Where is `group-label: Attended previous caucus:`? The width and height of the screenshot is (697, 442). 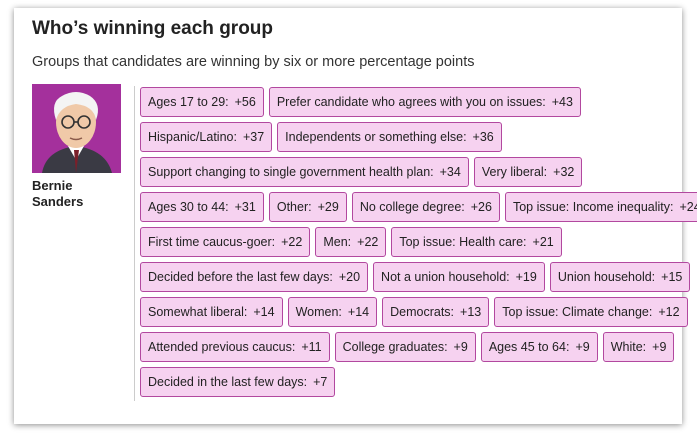
group-label: Attended previous caucus: is located at coordinates (222, 347).